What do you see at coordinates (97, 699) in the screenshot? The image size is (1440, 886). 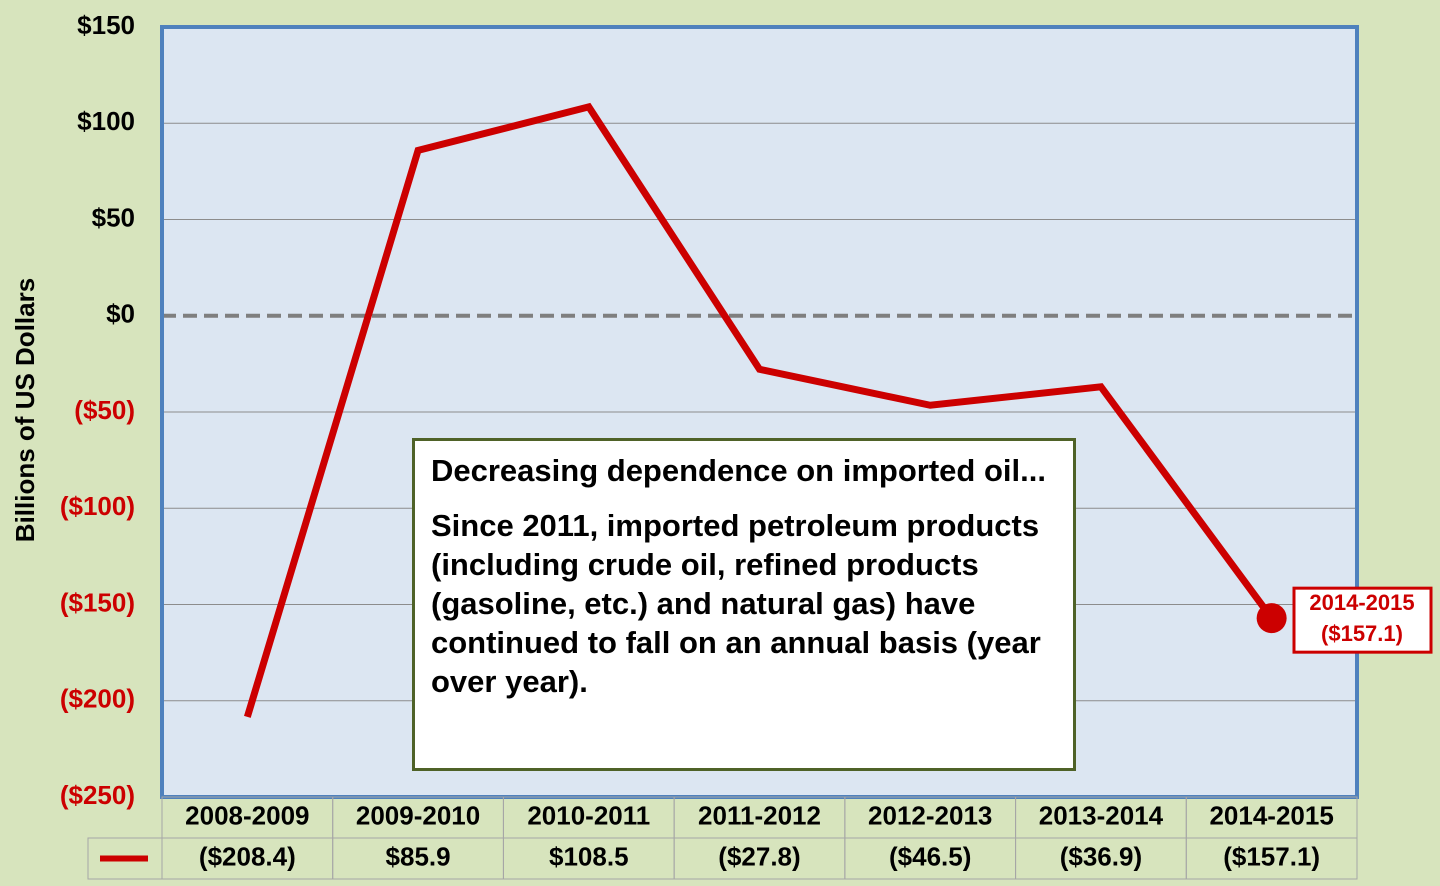 I see `y-tick-label: ($200)` at bounding box center [97, 699].